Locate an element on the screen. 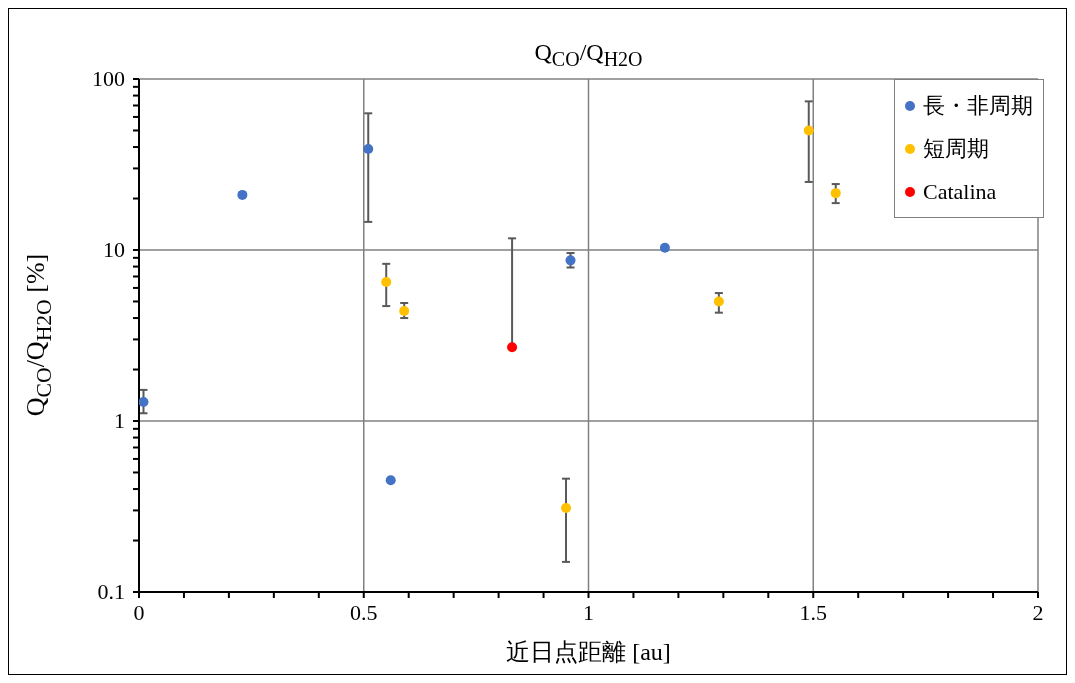  y-tick-label: 1 is located at coordinates (119, 420).